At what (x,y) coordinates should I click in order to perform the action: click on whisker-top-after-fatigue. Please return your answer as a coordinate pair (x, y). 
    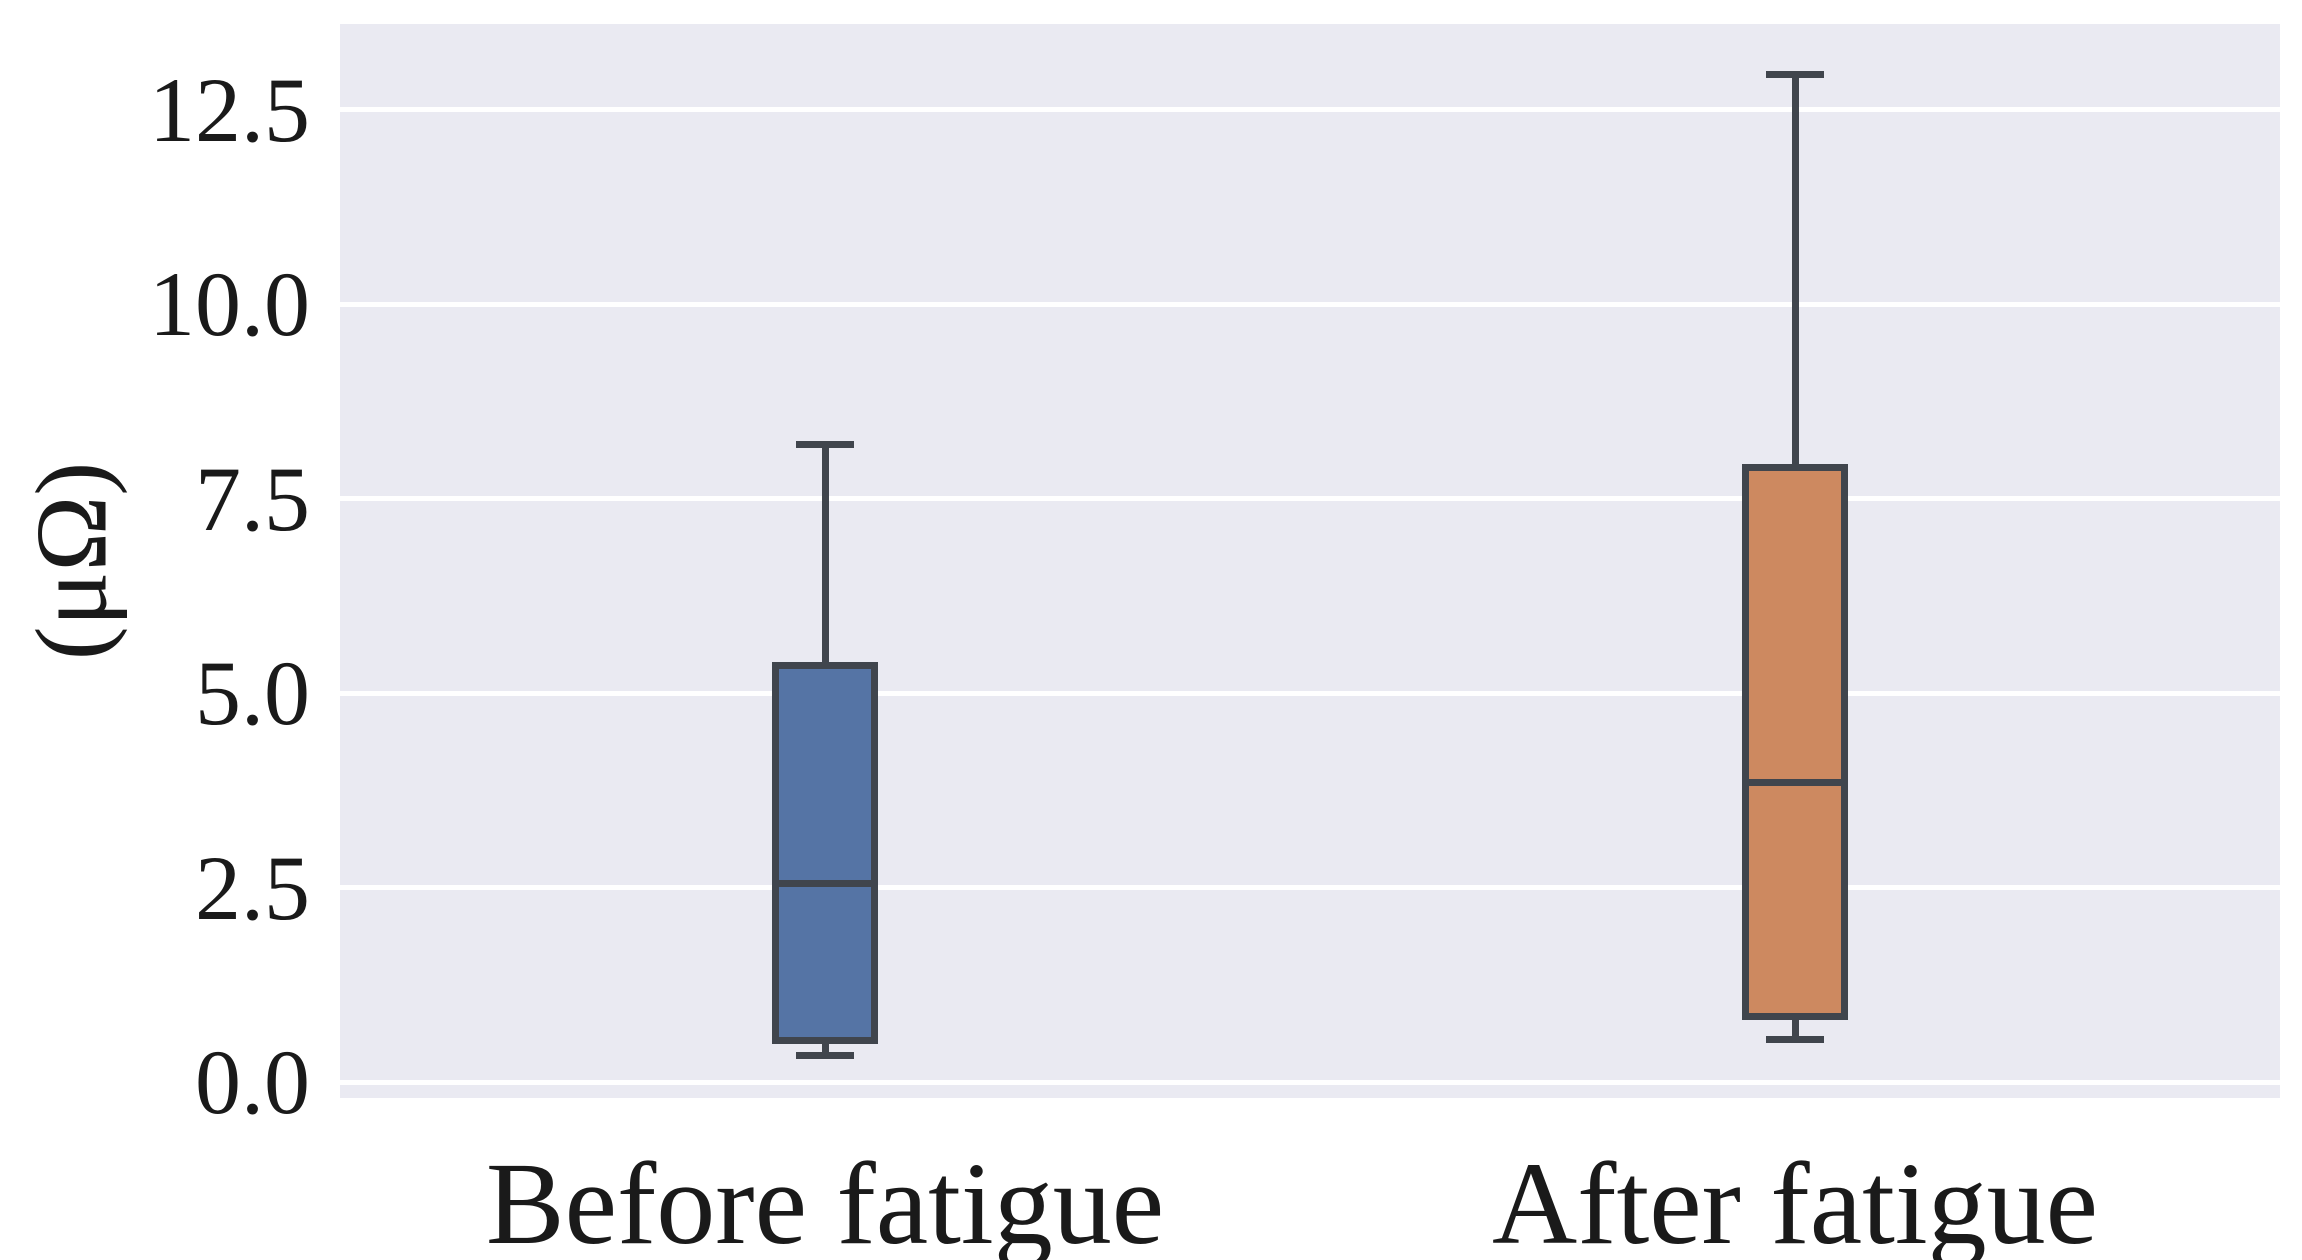
    Looking at the image, I should click on (1795, 269).